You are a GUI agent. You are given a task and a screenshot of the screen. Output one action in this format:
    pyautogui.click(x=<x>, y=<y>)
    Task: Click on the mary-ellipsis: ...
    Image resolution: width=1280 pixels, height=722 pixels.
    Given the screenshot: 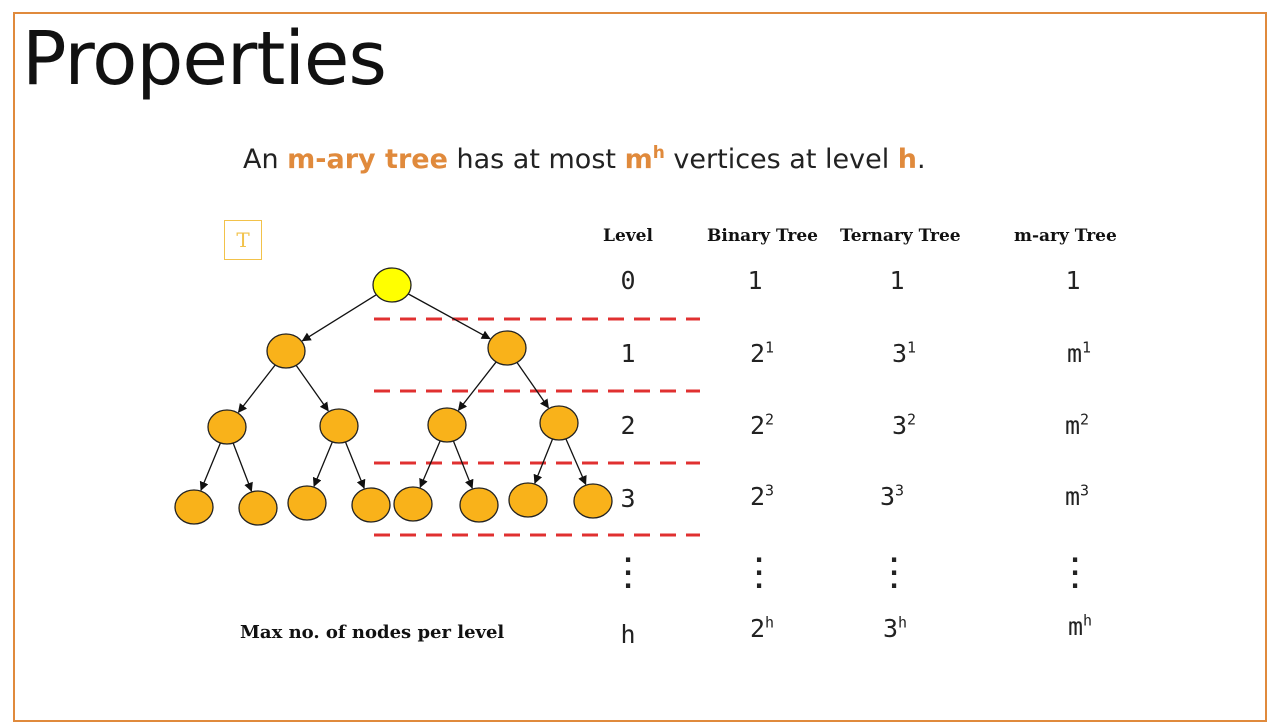 What is the action you would take?
    pyautogui.click(x=1075, y=567)
    